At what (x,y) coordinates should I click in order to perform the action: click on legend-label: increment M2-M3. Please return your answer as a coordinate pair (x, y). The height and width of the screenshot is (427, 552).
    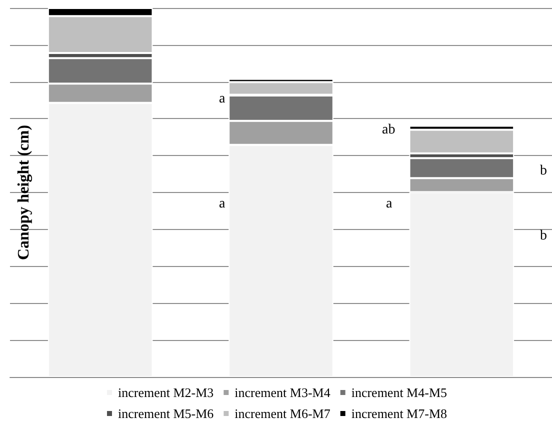
    Looking at the image, I should click on (166, 392).